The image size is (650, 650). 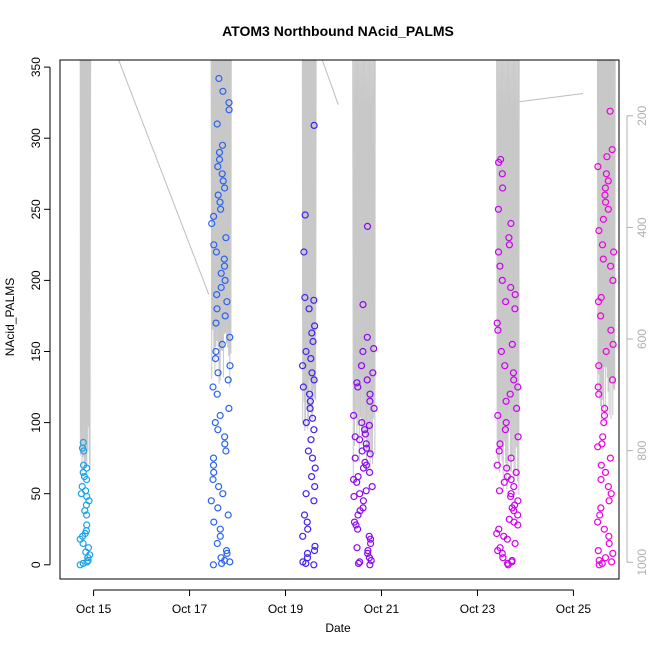 I want to click on right-tick-label: 400, so click(x=642, y=227).